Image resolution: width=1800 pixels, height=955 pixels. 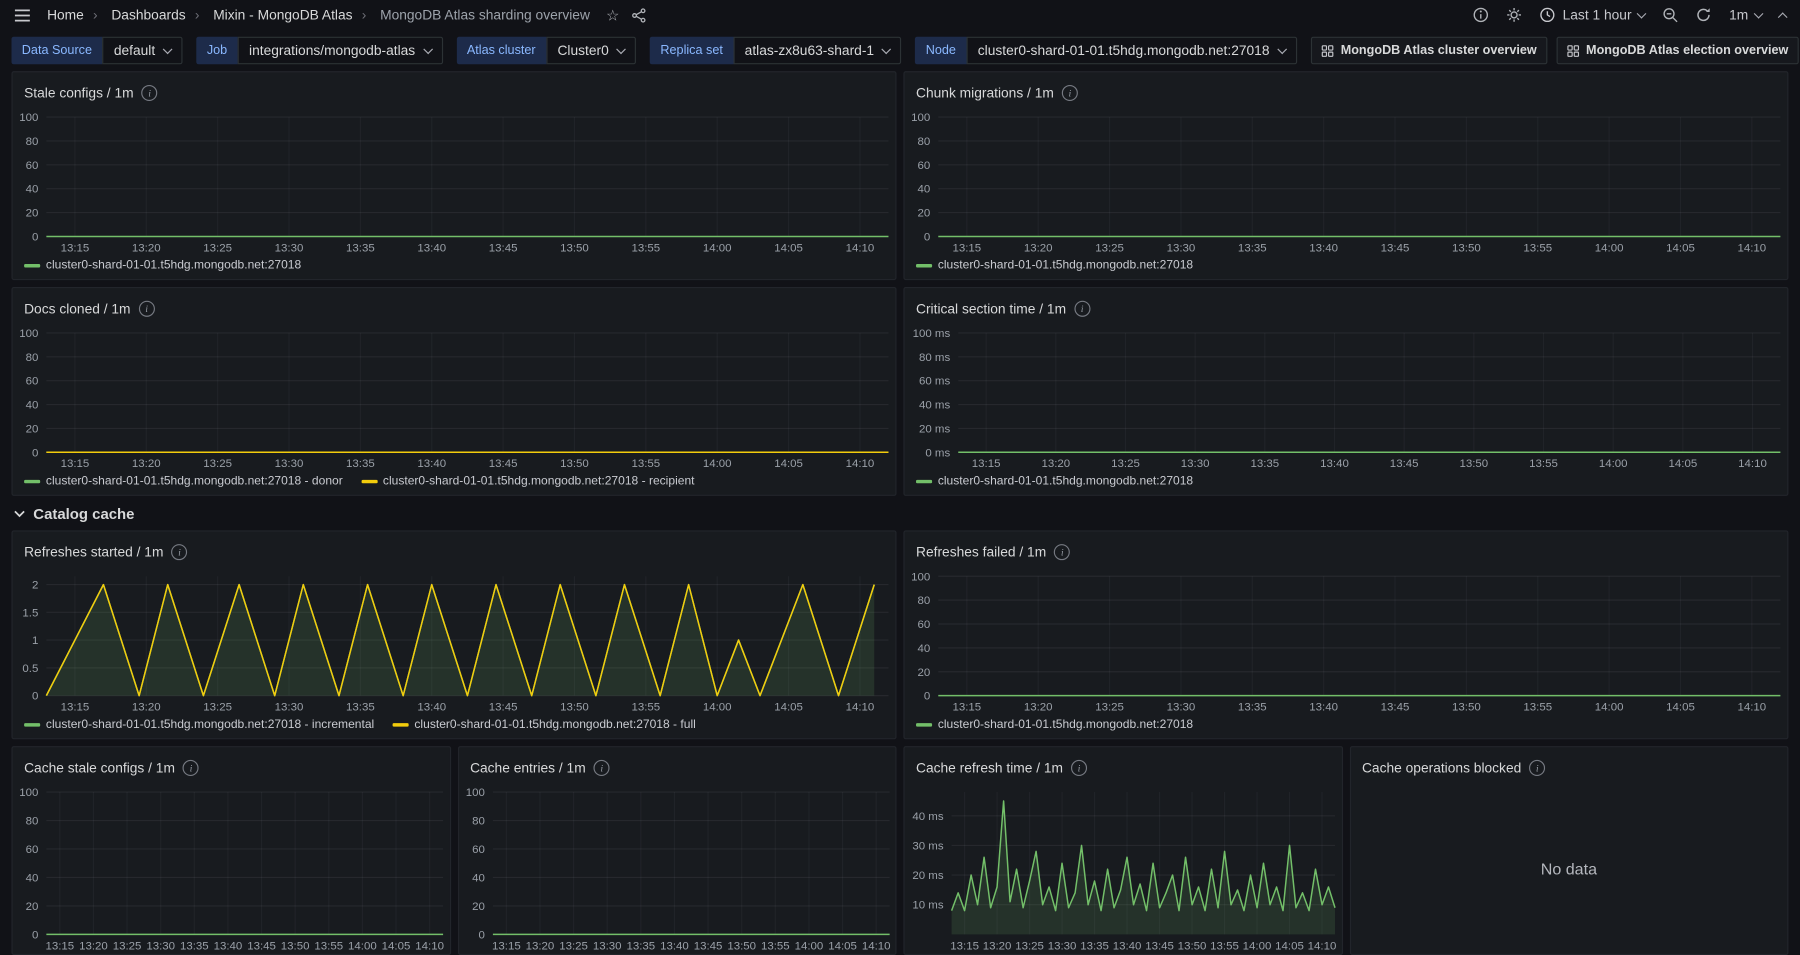 I want to click on time-range-picker: Last 1 hour, so click(x=1593, y=14).